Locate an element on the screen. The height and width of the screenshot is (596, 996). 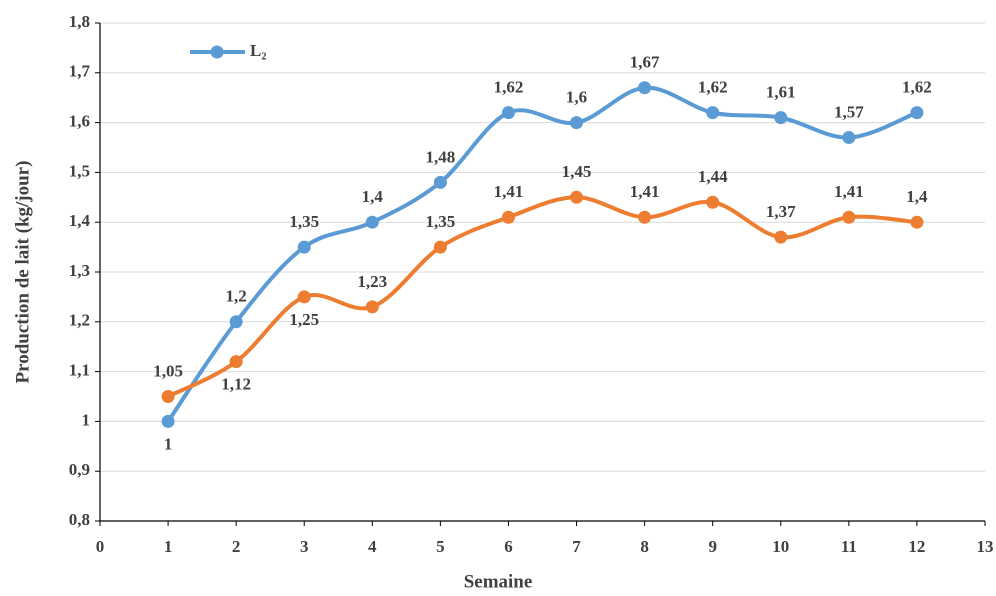
data-label: 1,45 is located at coordinates (577, 171).